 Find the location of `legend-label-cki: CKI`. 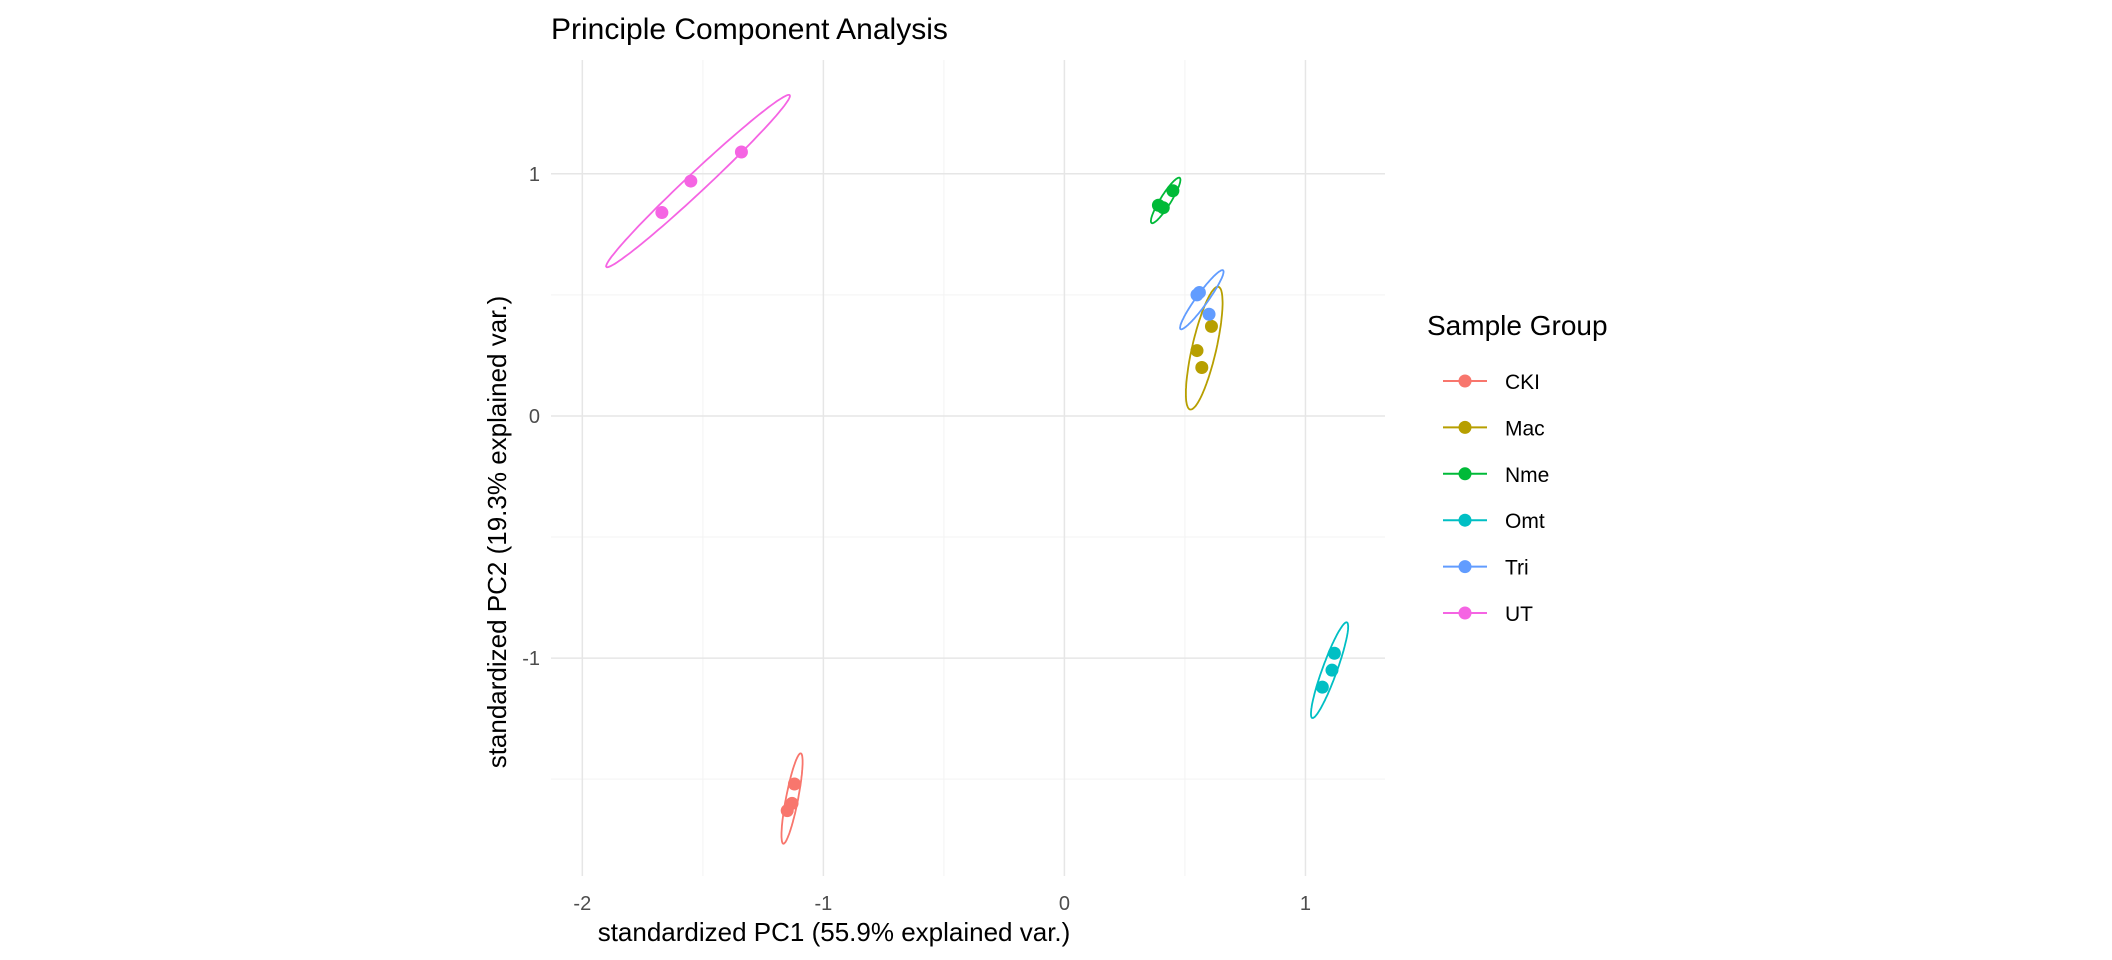

legend-label-cki: CKI is located at coordinates (1522, 382).